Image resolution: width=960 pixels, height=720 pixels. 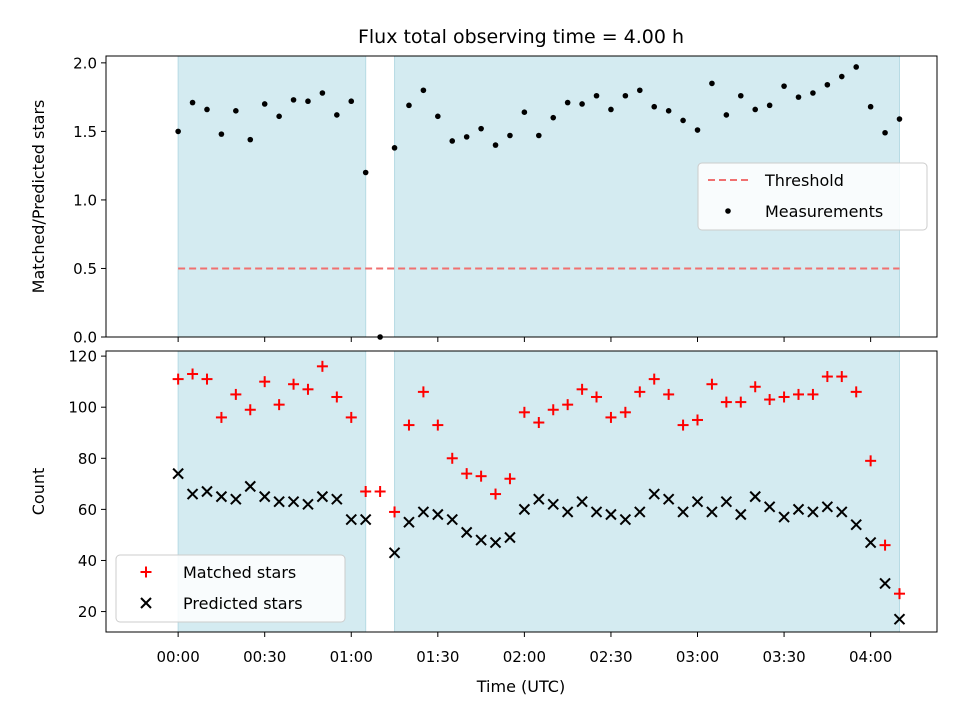 I want to click on y-tick-label: 40, so click(x=87, y=561).